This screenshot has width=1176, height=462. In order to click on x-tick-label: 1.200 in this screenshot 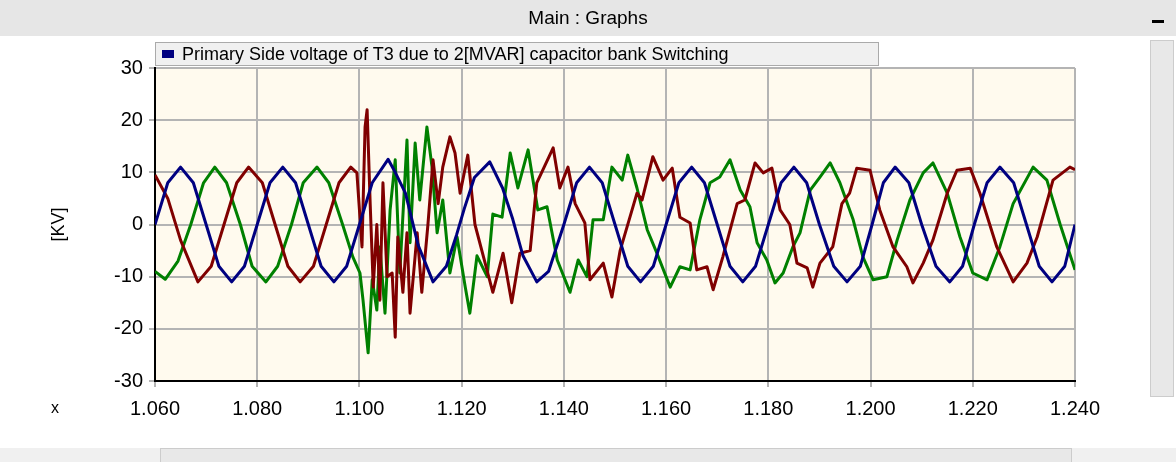, I will do `click(870, 407)`.